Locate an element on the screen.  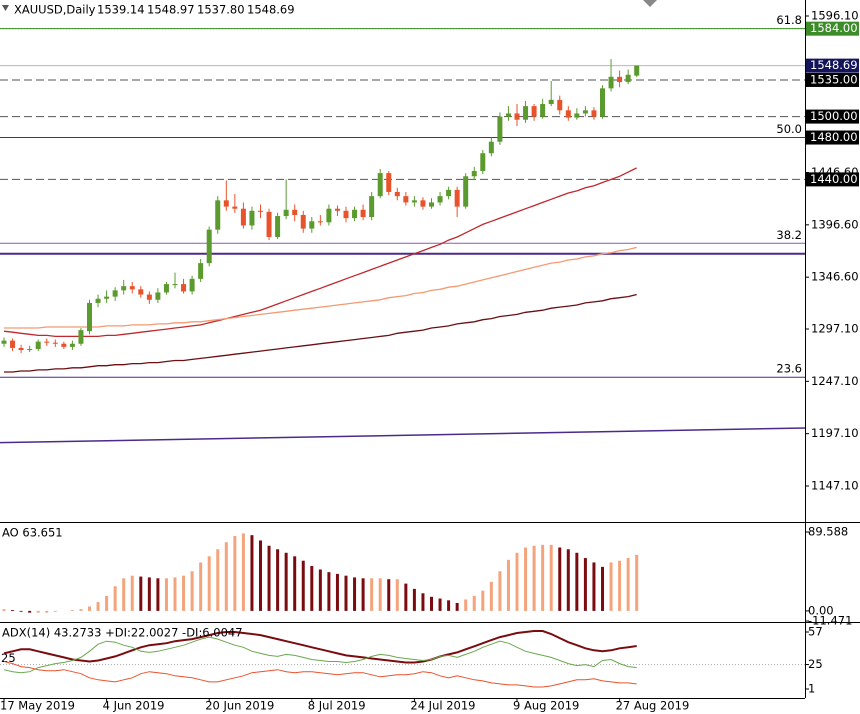
y-tick-label: 89.588 is located at coordinates (828, 532).